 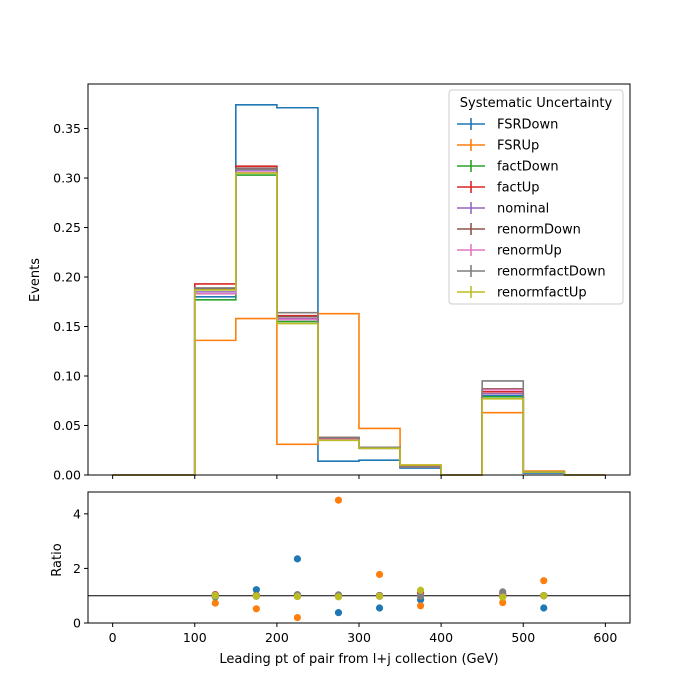 What do you see at coordinates (67, 475) in the screenshot?
I see `main-y-tick-label: 0.00` at bounding box center [67, 475].